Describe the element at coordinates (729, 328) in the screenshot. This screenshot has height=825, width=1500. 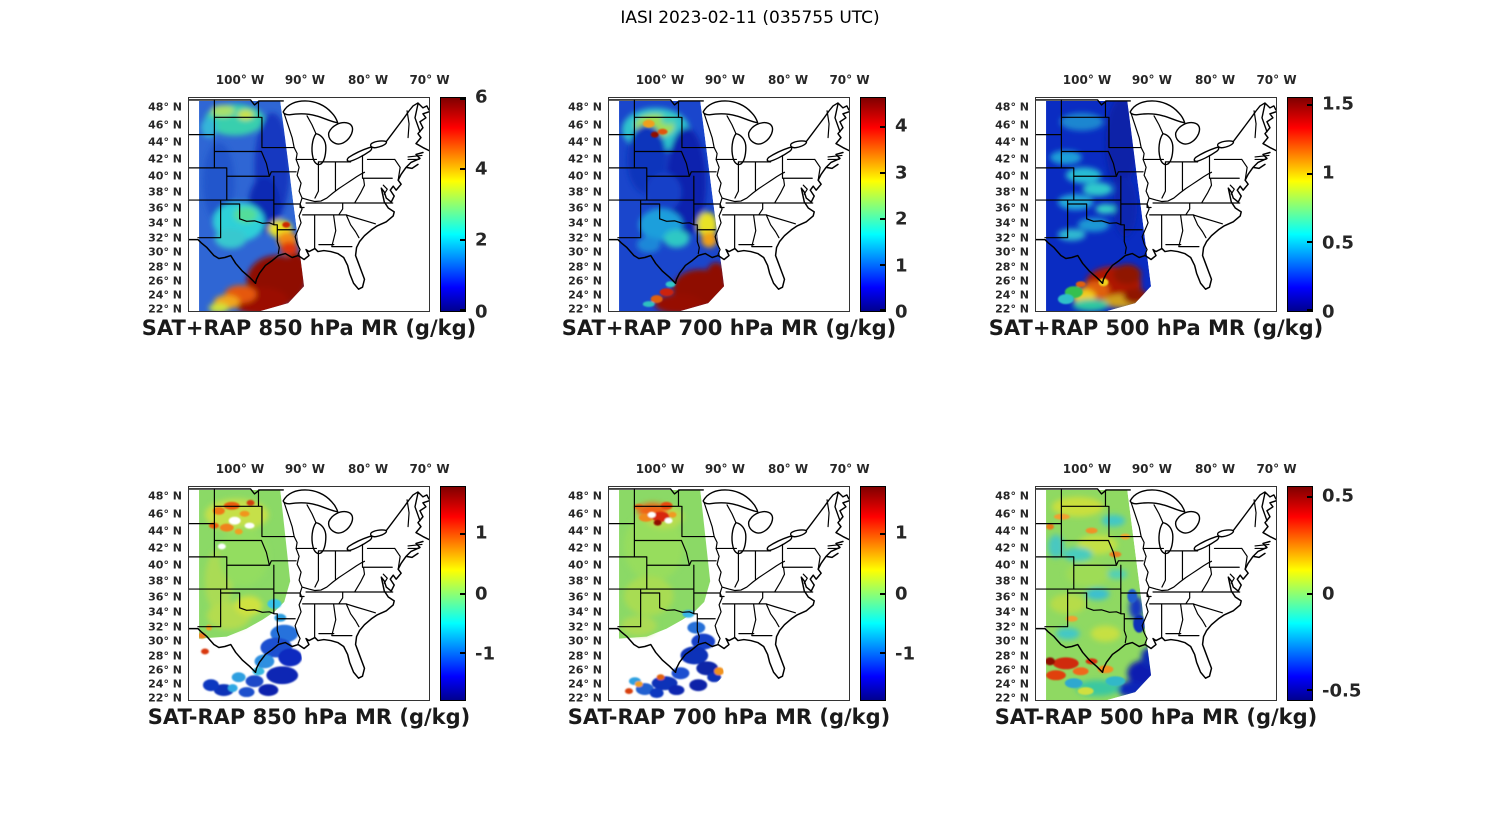
I see `panel-title: SAT+RAP 700 hPa MR (g/kg)` at that location.